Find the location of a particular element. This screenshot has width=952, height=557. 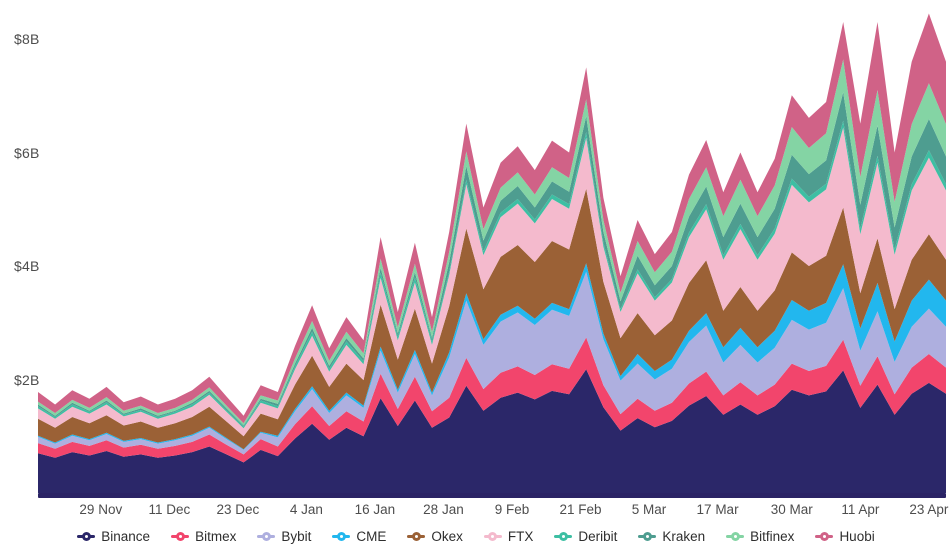

legend-item-ftx: FTX is located at coordinates (508, 536).